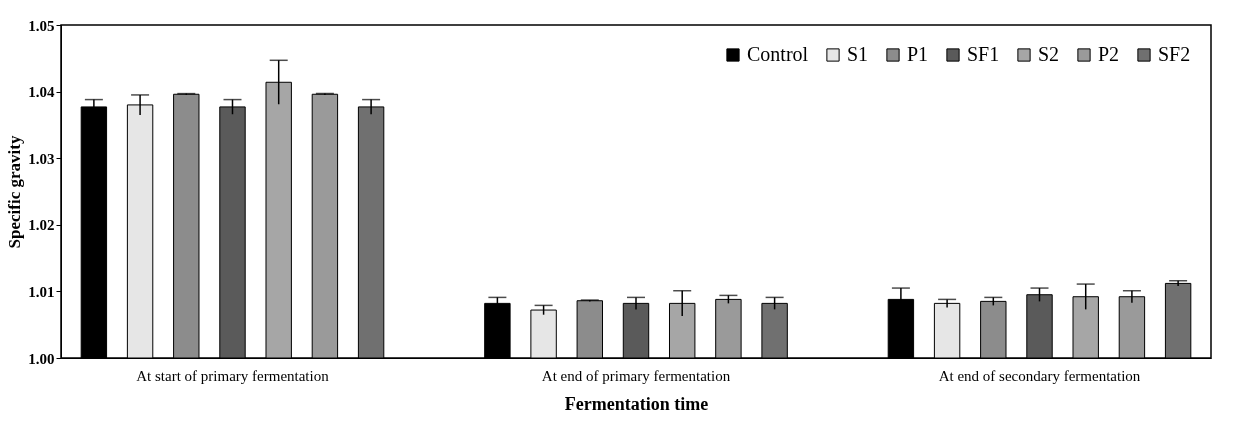  What do you see at coordinates (1174, 54) in the screenshot?
I see `legend-label: SF2` at bounding box center [1174, 54].